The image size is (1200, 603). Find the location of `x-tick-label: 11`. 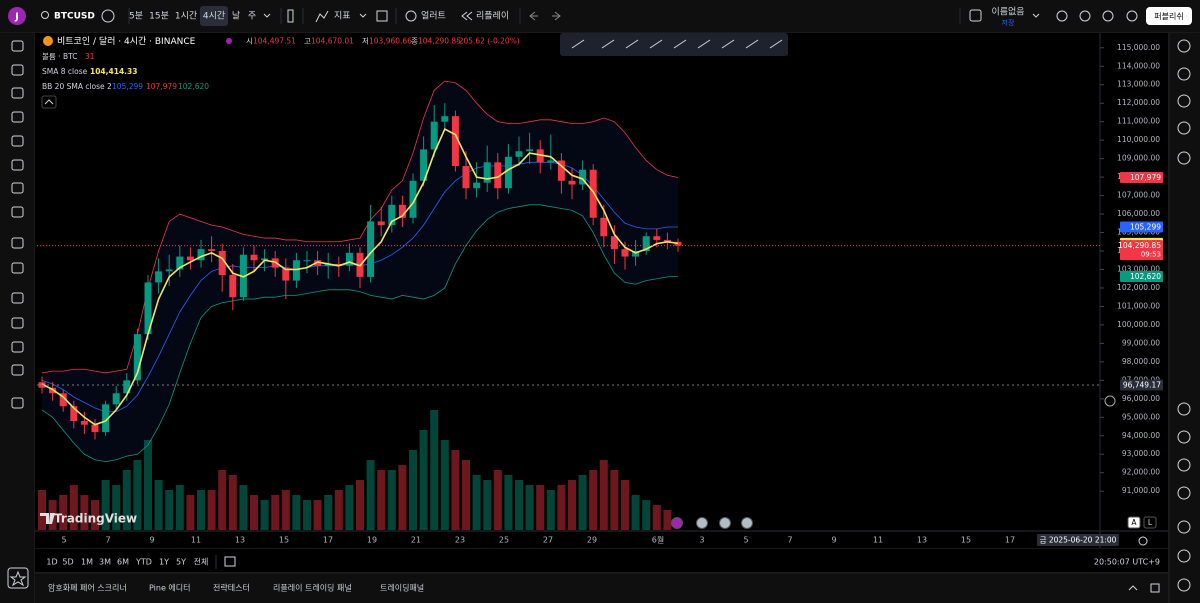

x-tick-label: 11 is located at coordinates (878, 540).